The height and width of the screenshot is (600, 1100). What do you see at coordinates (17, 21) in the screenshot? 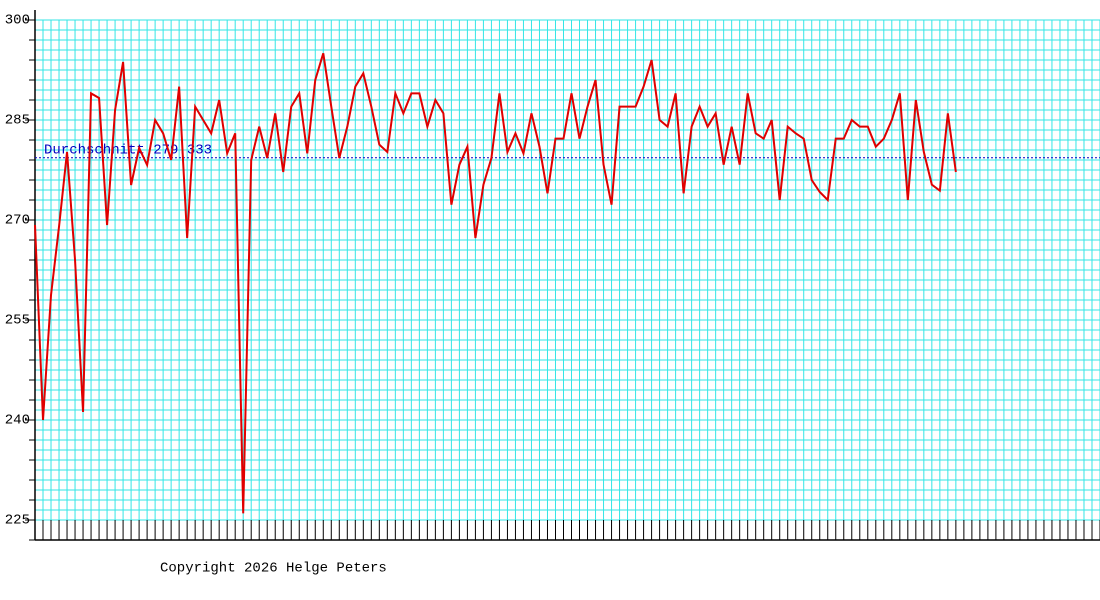
I see `y-tick-label: 300` at bounding box center [17, 21].